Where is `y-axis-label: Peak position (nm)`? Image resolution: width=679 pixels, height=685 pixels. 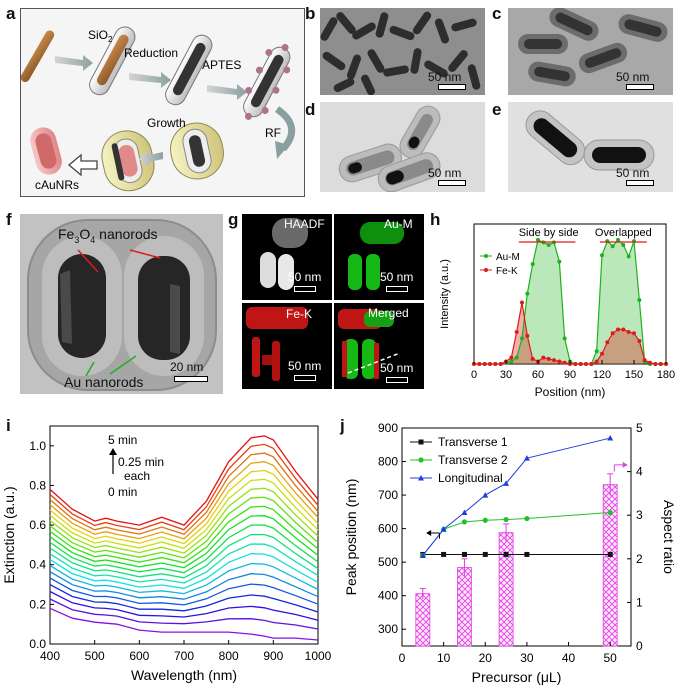
y-axis-label: Peak position (nm) is located at coordinates (351, 537).